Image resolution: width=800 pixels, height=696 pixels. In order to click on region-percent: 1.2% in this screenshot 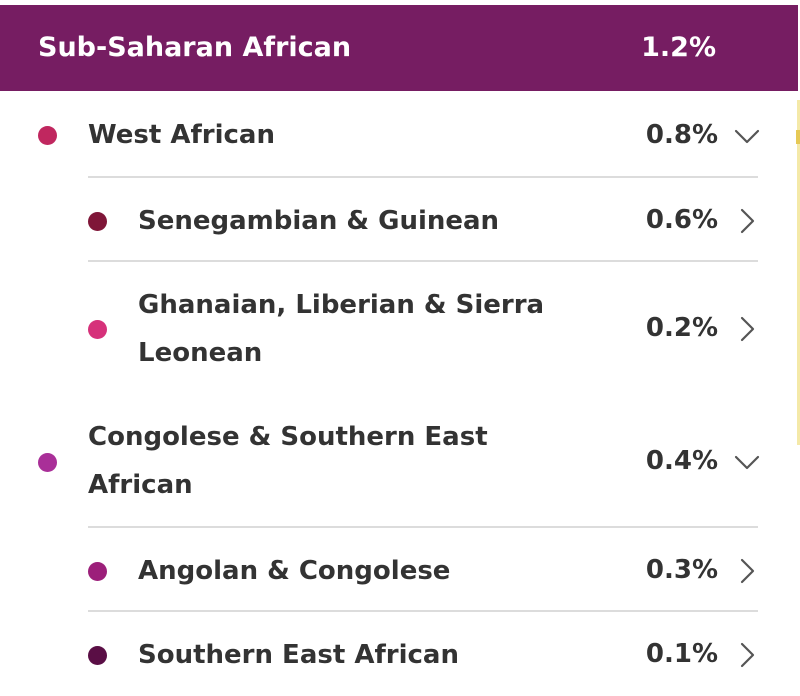, I will do `click(678, 47)`.